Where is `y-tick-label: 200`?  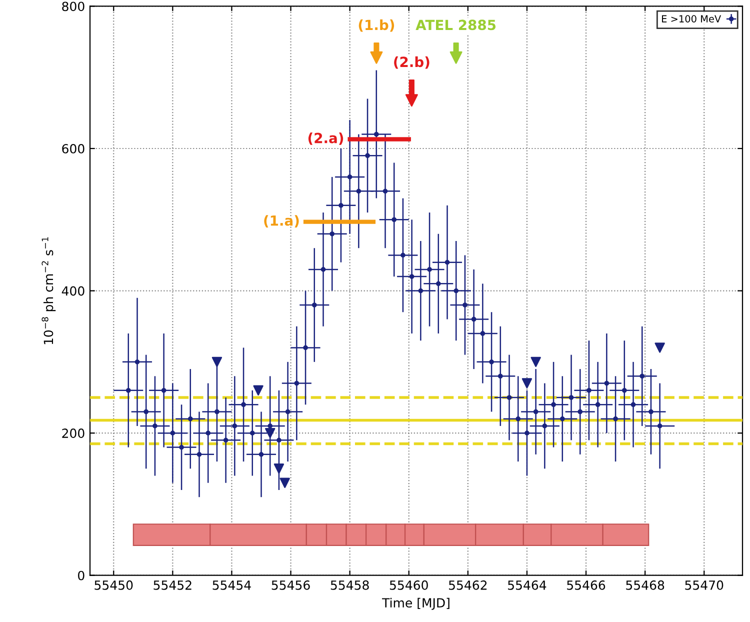
y-tick-label: 200 is located at coordinates (73, 433).